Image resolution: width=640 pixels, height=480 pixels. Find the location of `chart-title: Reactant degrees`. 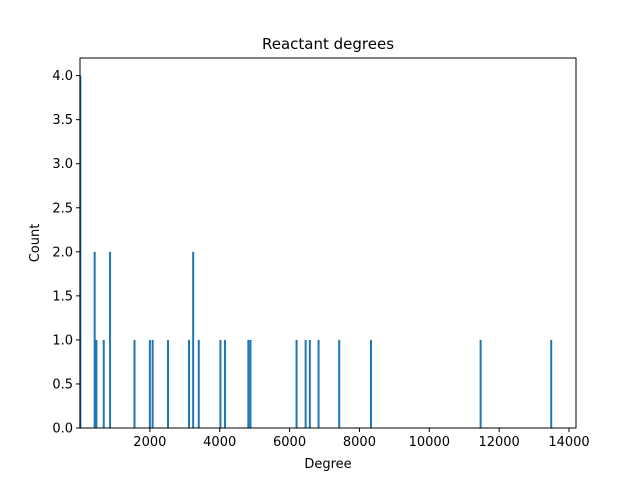

chart-title: Reactant degrees is located at coordinates (328, 44).